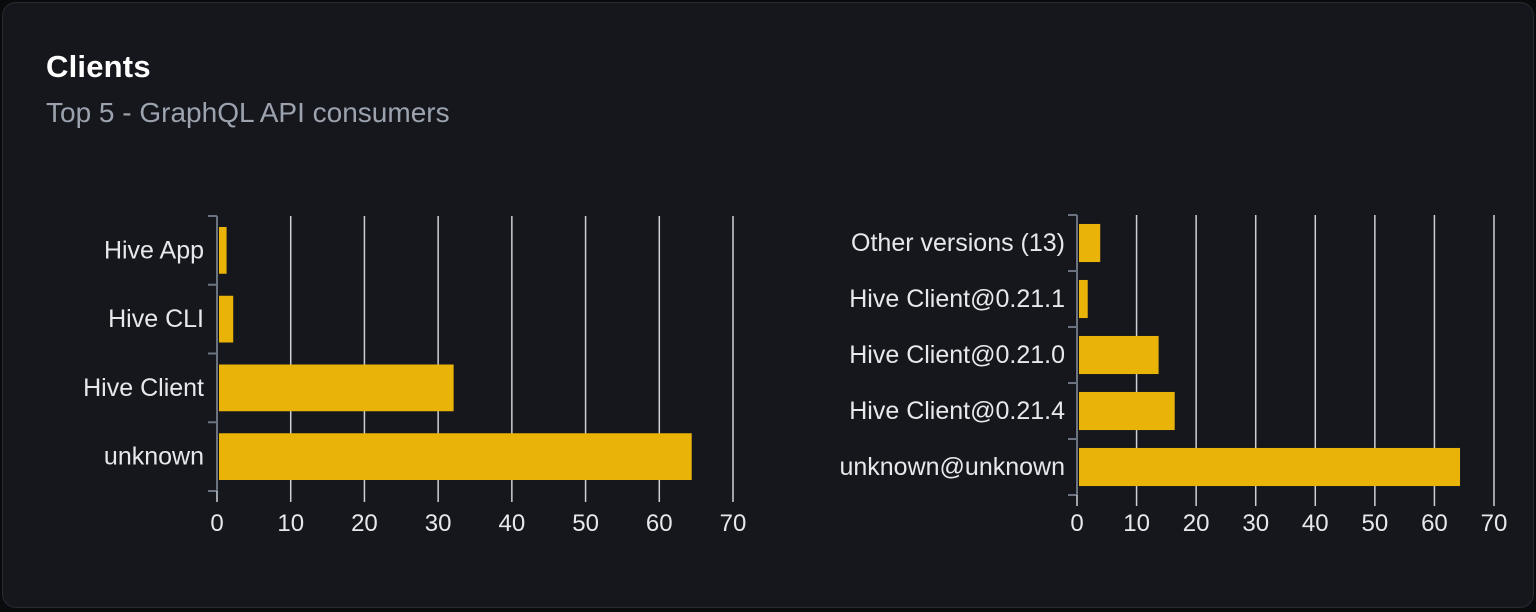  I want to click on bar-unknown, so click(455, 456).